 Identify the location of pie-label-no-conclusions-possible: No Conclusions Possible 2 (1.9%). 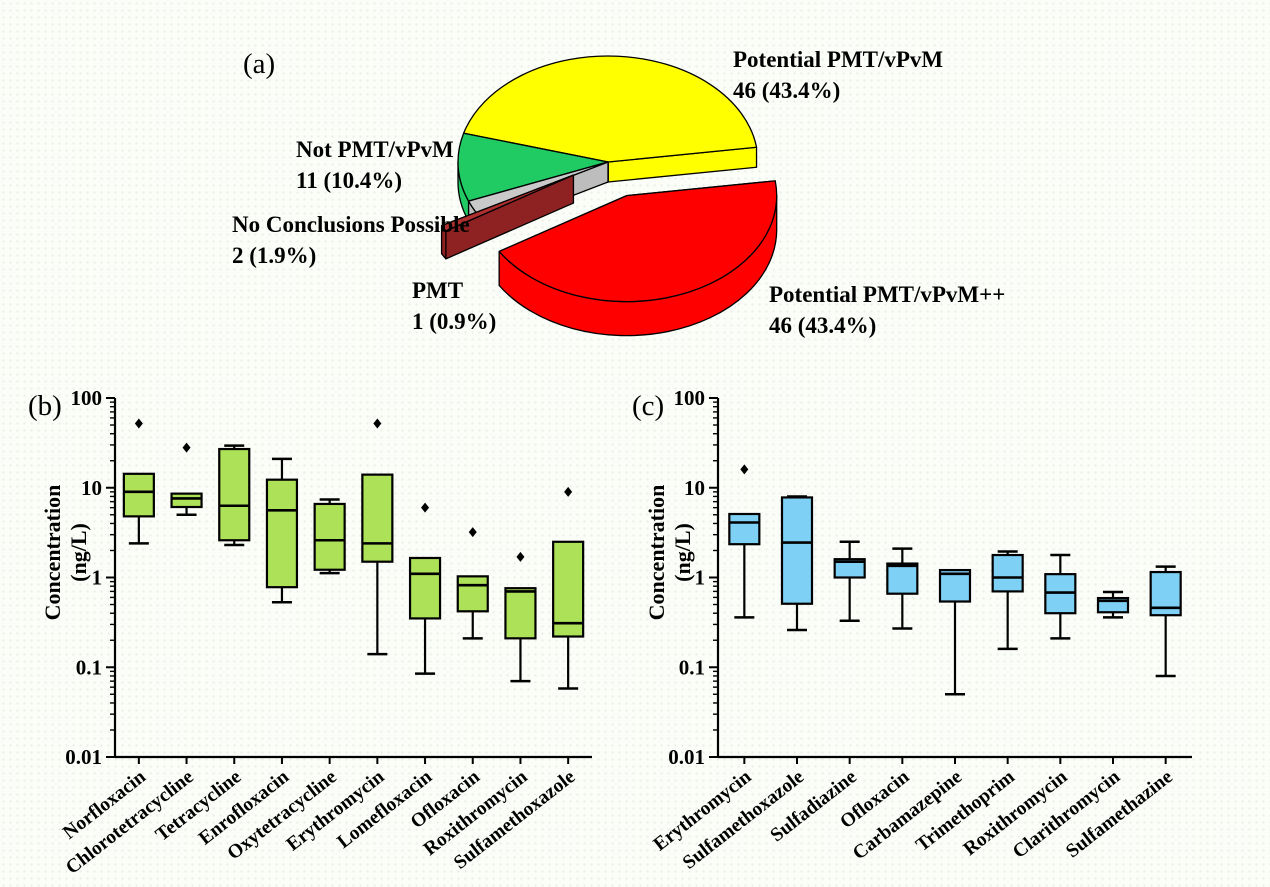
(351, 240).